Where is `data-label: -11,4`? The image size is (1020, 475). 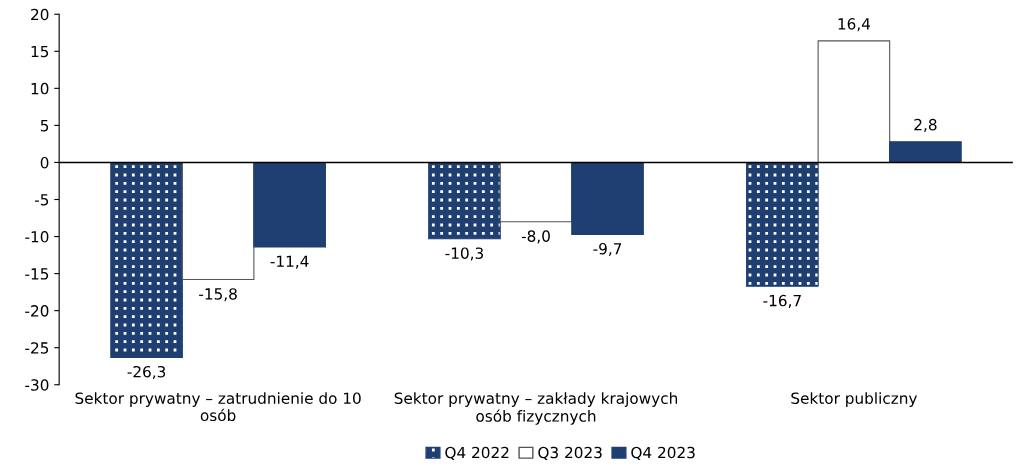
data-label: -11,4 is located at coordinates (289, 262).